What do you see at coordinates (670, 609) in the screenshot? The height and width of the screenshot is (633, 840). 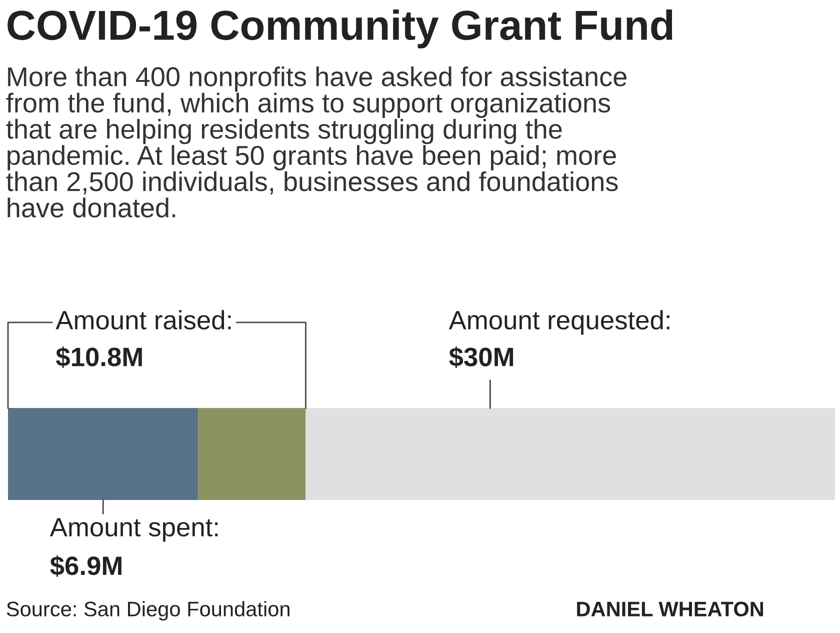 I see `text: DANIEL WHEATON` at bounding box center [670, 609].